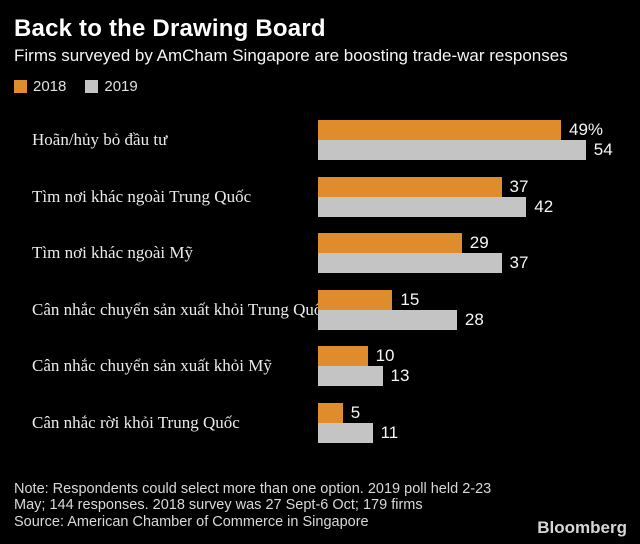  I want to click on value-label-2019-3: 28, so click(474, 319).